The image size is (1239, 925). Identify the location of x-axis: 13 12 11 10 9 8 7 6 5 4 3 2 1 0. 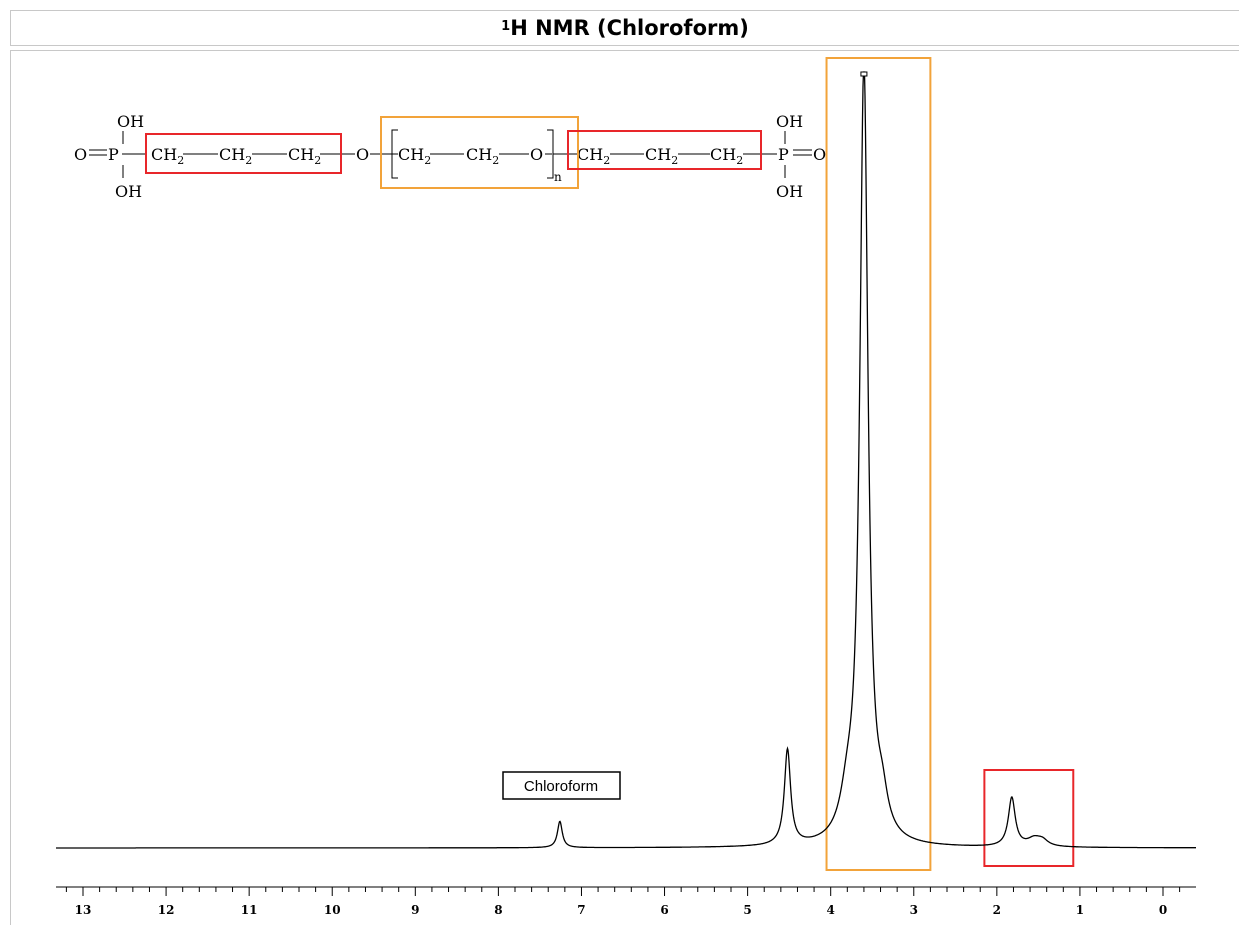
(626, 901).